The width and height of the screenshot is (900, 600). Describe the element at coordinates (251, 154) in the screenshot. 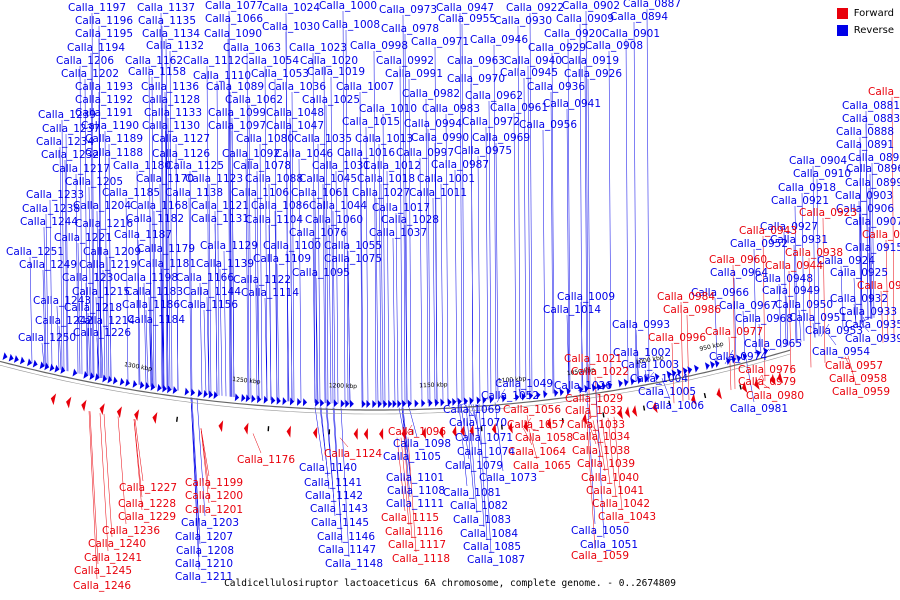

I see `reverse-gene-label: Calla_1092` at that location.